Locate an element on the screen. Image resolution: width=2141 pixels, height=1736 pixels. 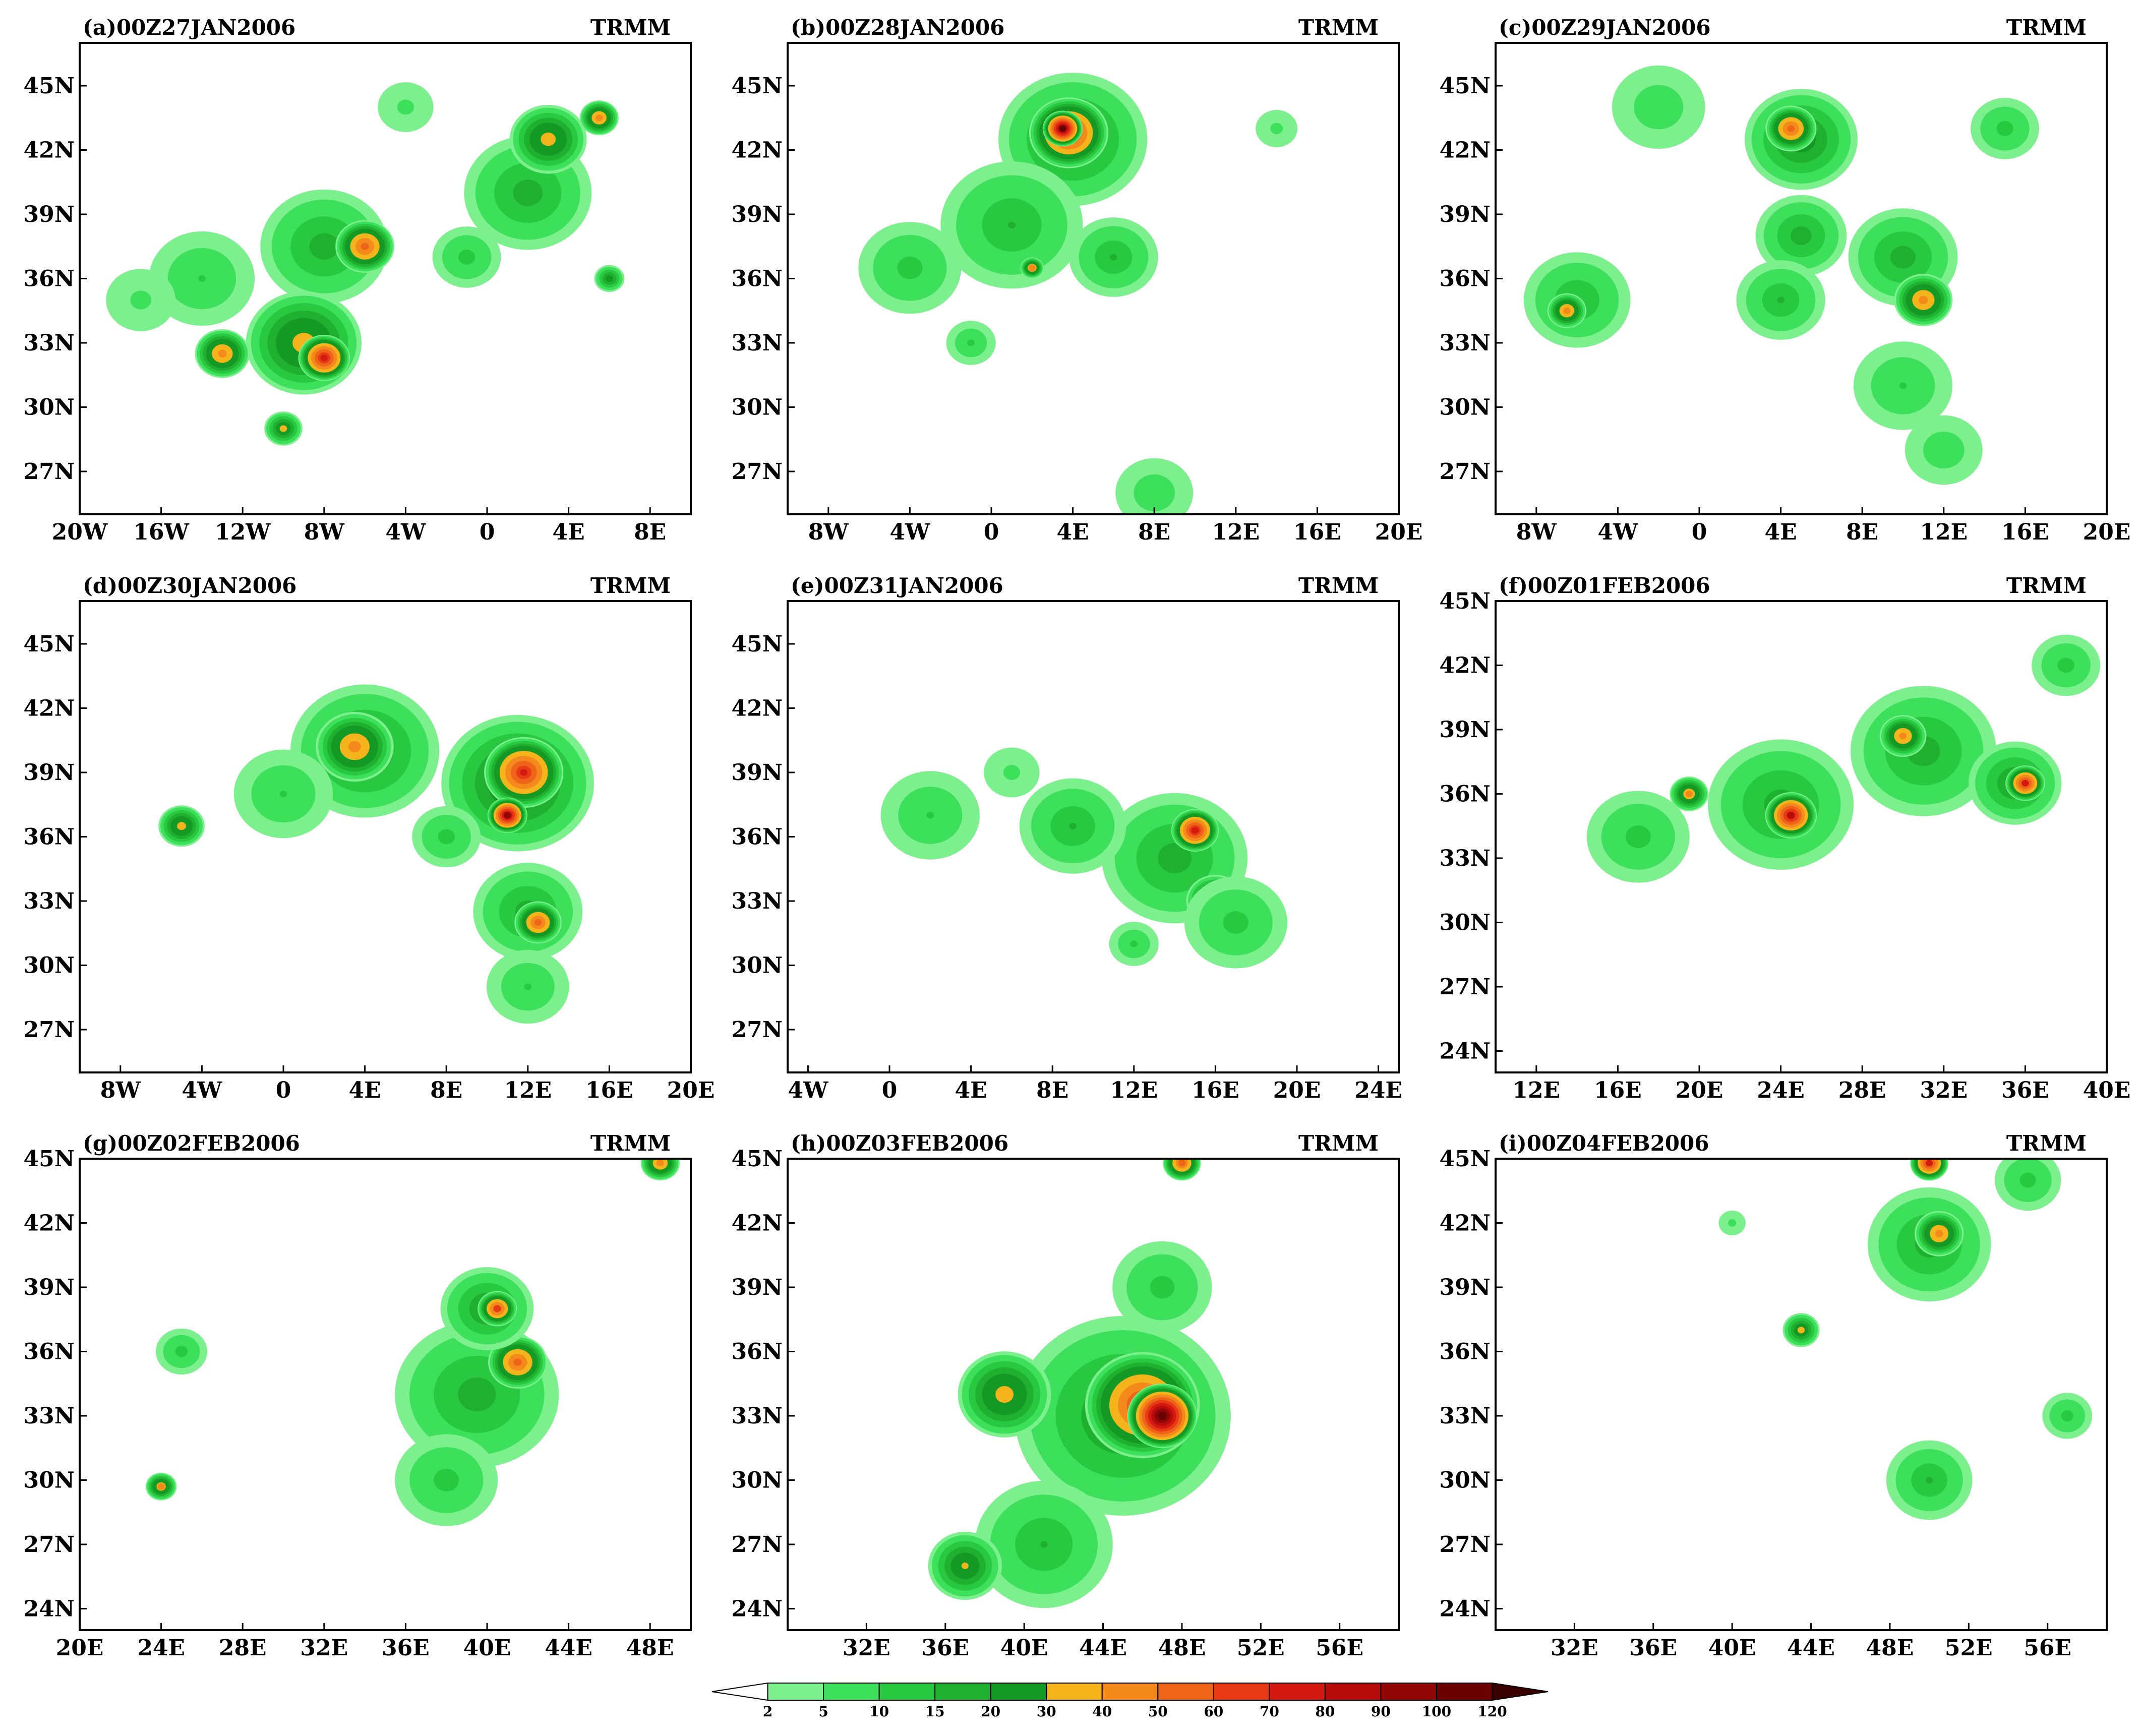
colorbar-under-arrow is located at coordinates (739, 1691).